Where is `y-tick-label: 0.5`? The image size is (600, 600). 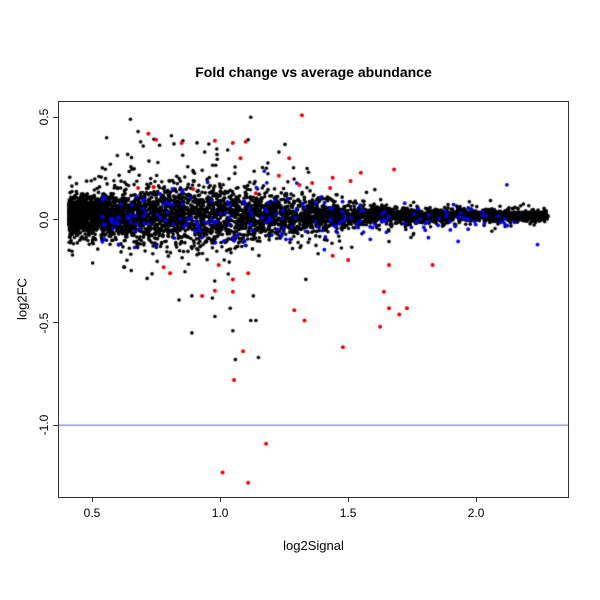
y-tick-label: 0.5 is located at coordinates (44, 117).